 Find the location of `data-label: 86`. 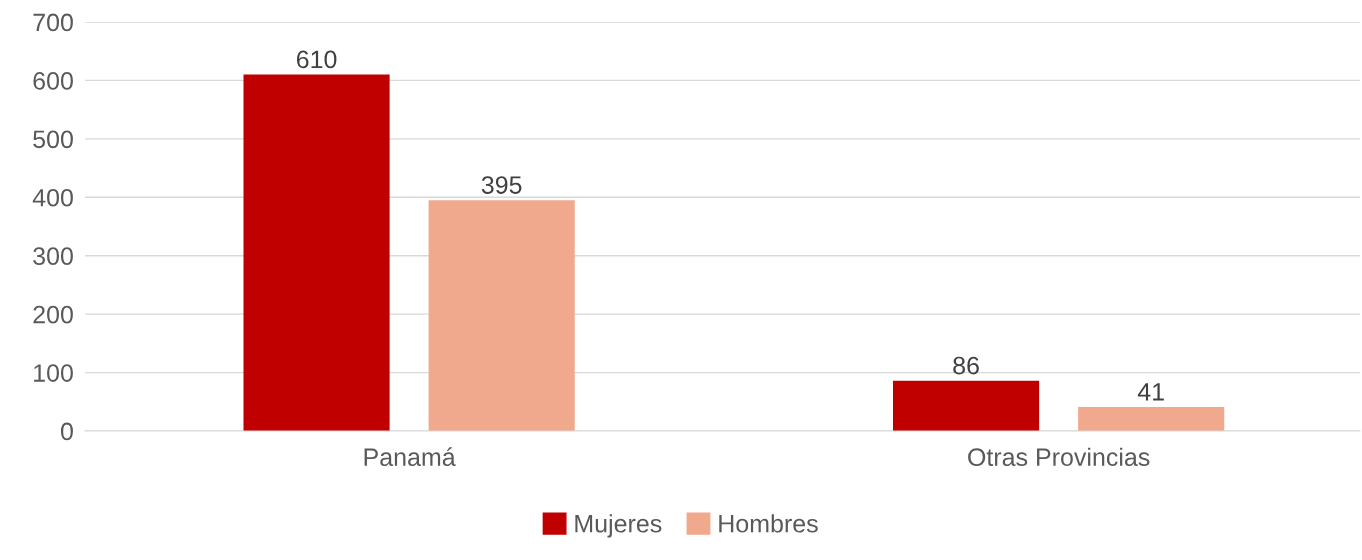

data-label: 86 is located at coordinates (966, 365).